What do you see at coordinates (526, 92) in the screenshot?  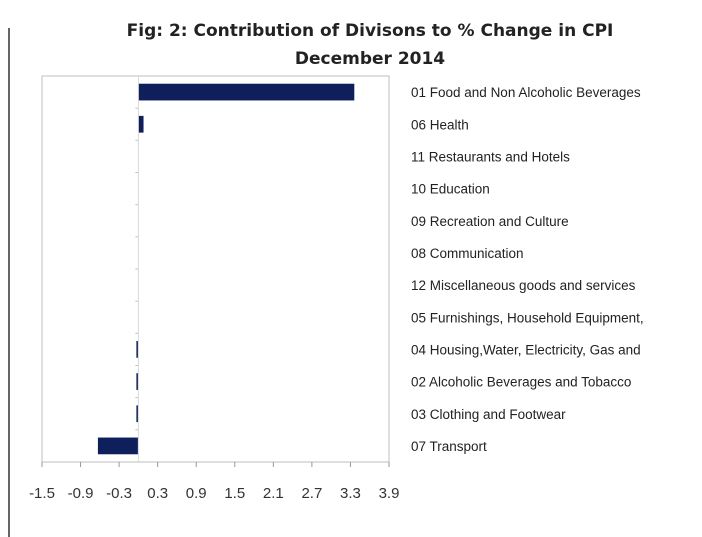 I see `category-label: 01 Food and Non Alcoholic Beverages` at bounding box center [526, 92].